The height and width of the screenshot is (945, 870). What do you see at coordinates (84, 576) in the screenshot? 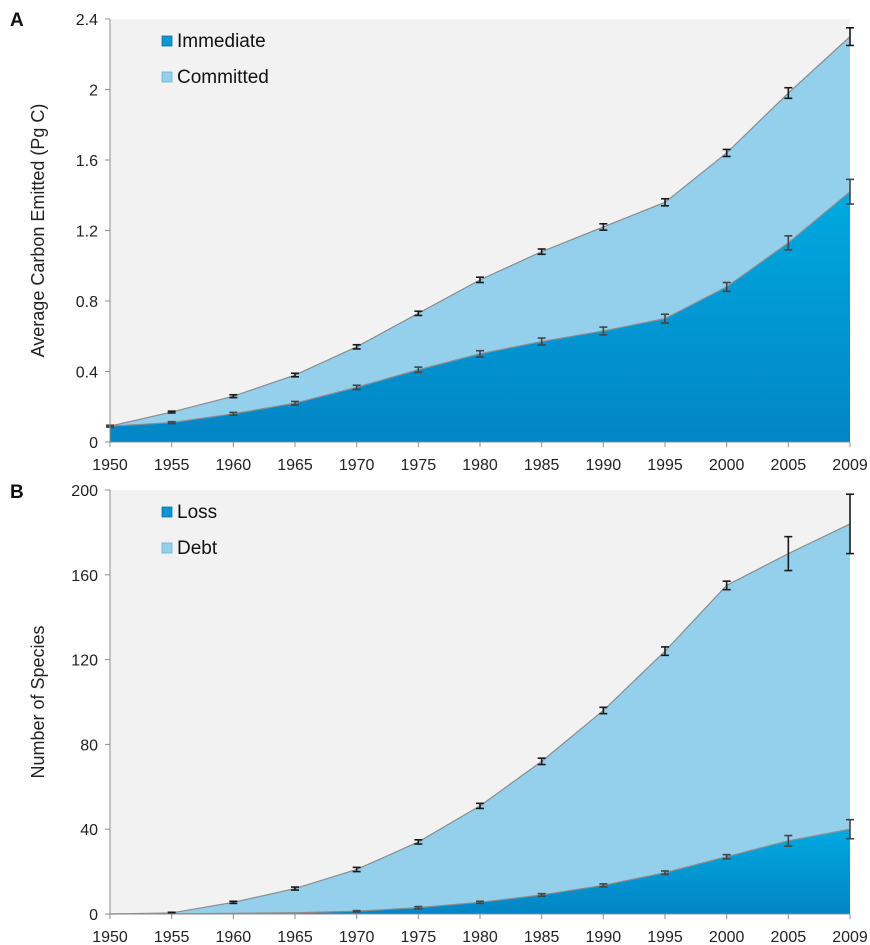
I see `y-tick-label: 160` at bounding box center [84, 576].